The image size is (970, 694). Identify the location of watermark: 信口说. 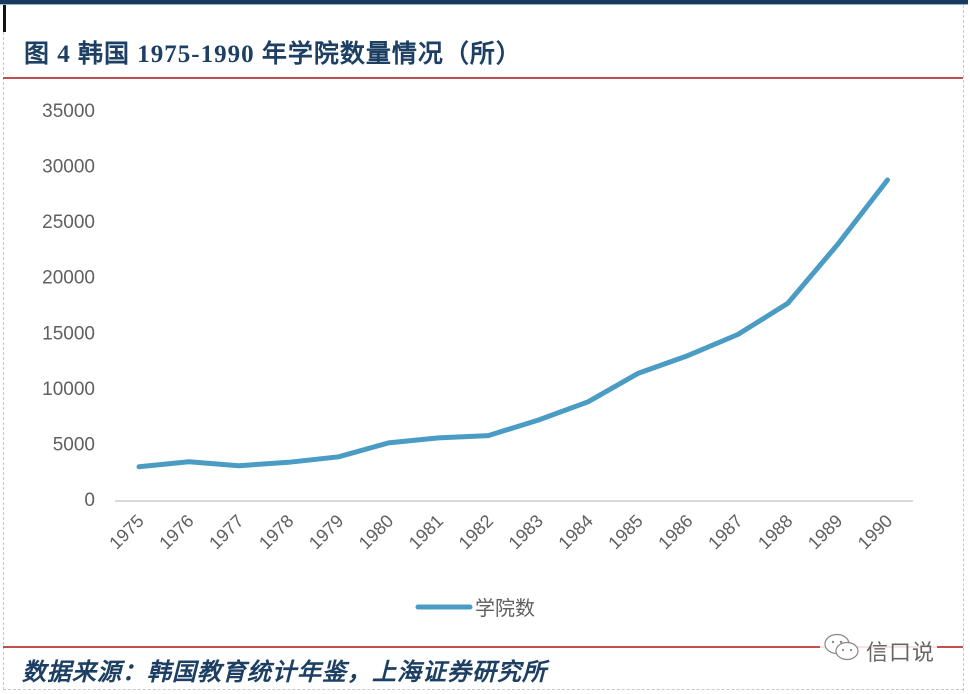
(879, 650).